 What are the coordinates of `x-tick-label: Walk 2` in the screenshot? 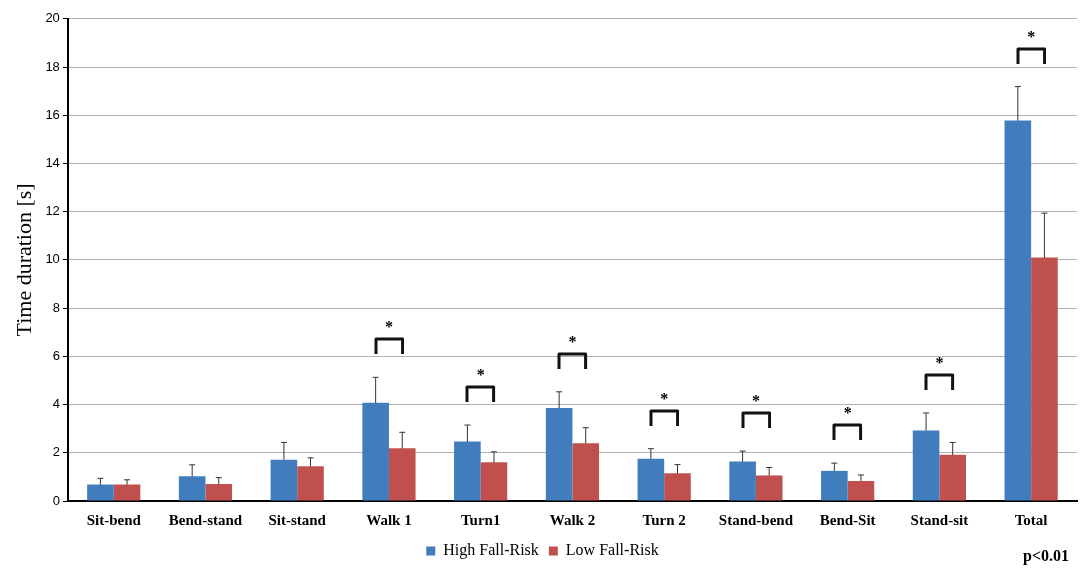 It's located at (572, 519).